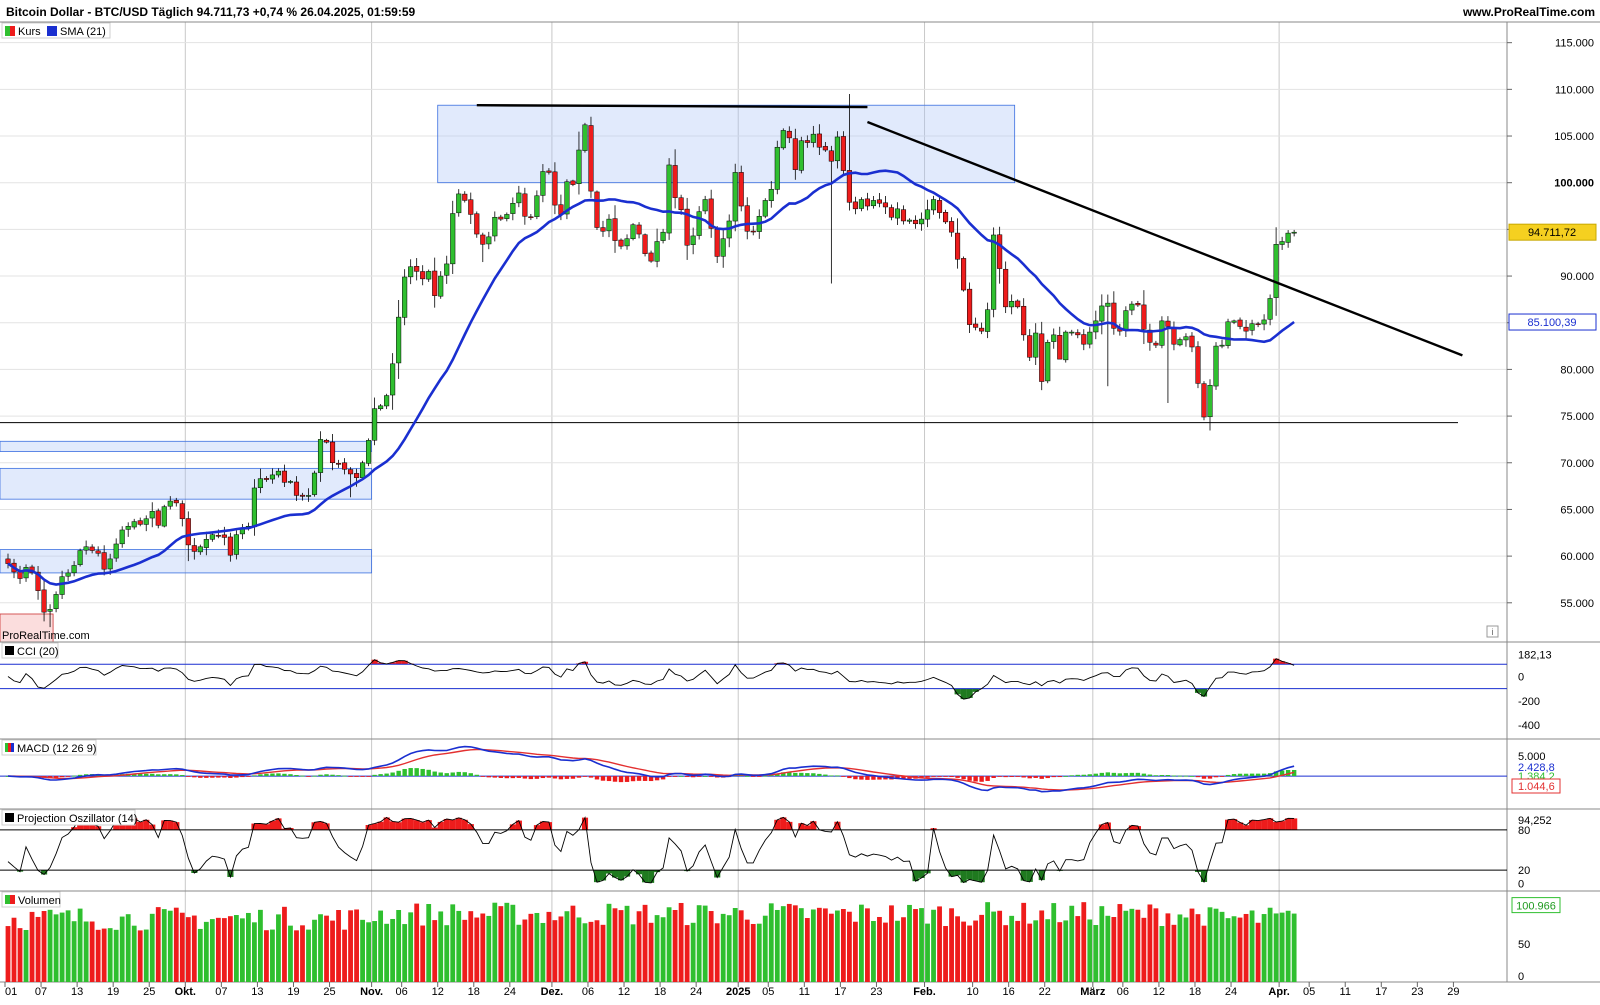  I want to click on sma-legend-swatch, so click(52, 31).